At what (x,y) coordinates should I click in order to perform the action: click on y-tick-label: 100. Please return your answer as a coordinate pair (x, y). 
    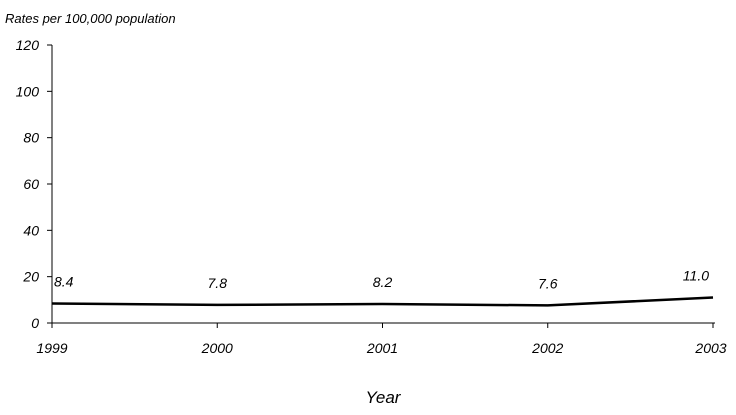
    Looking at the image, I should click on (28, 91).